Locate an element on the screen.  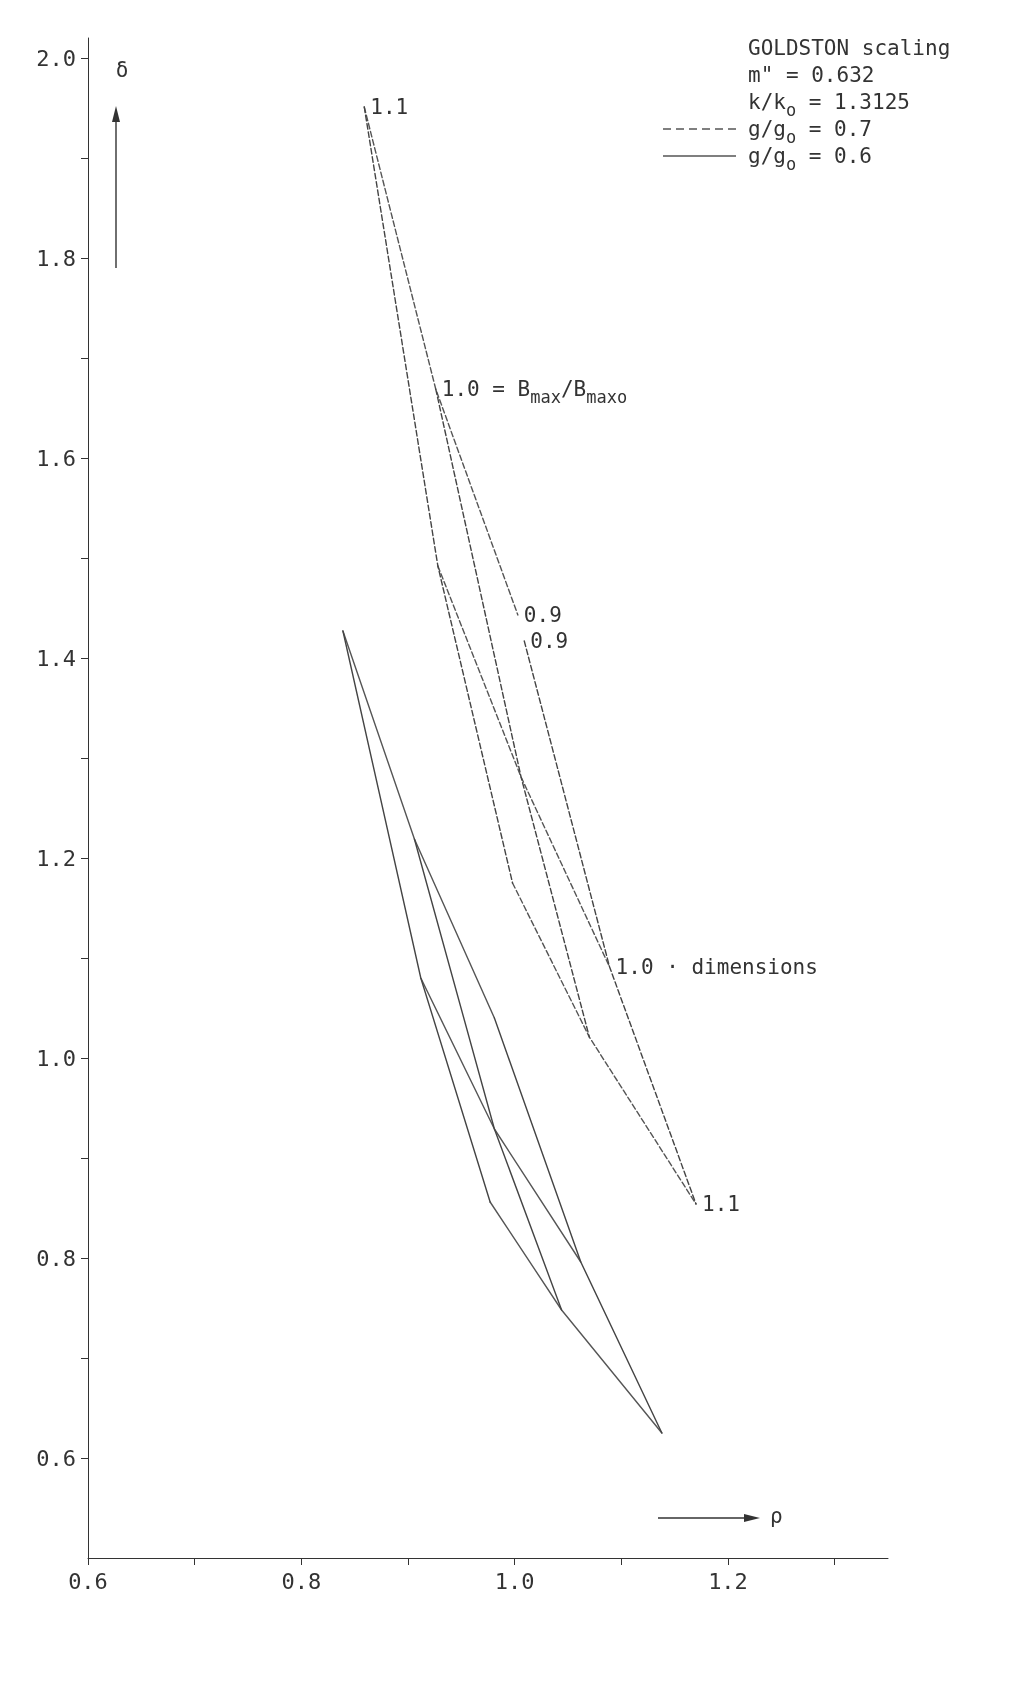
y-tick-label: 1.8 is located at coordinates (56, 258).